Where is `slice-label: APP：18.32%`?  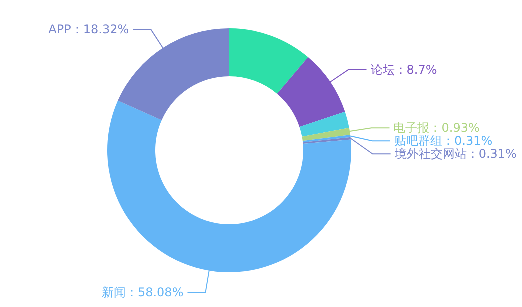
slice-label: APP：18.32% is located at coordinates (89, 29).